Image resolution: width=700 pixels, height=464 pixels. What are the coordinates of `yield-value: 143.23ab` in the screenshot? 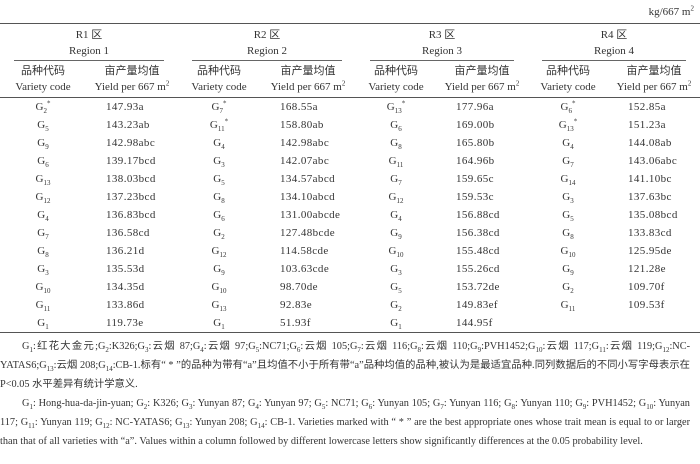 It's located at (128, 125).